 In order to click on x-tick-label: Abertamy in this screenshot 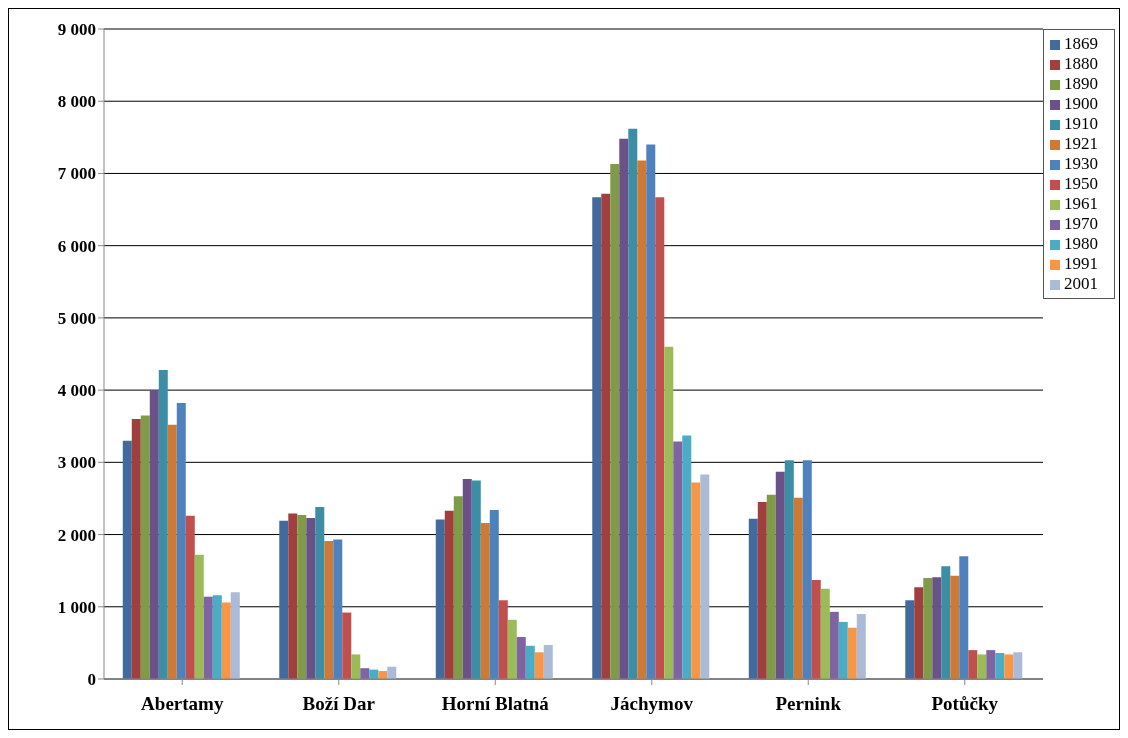, I will do `click(182, 704)`.